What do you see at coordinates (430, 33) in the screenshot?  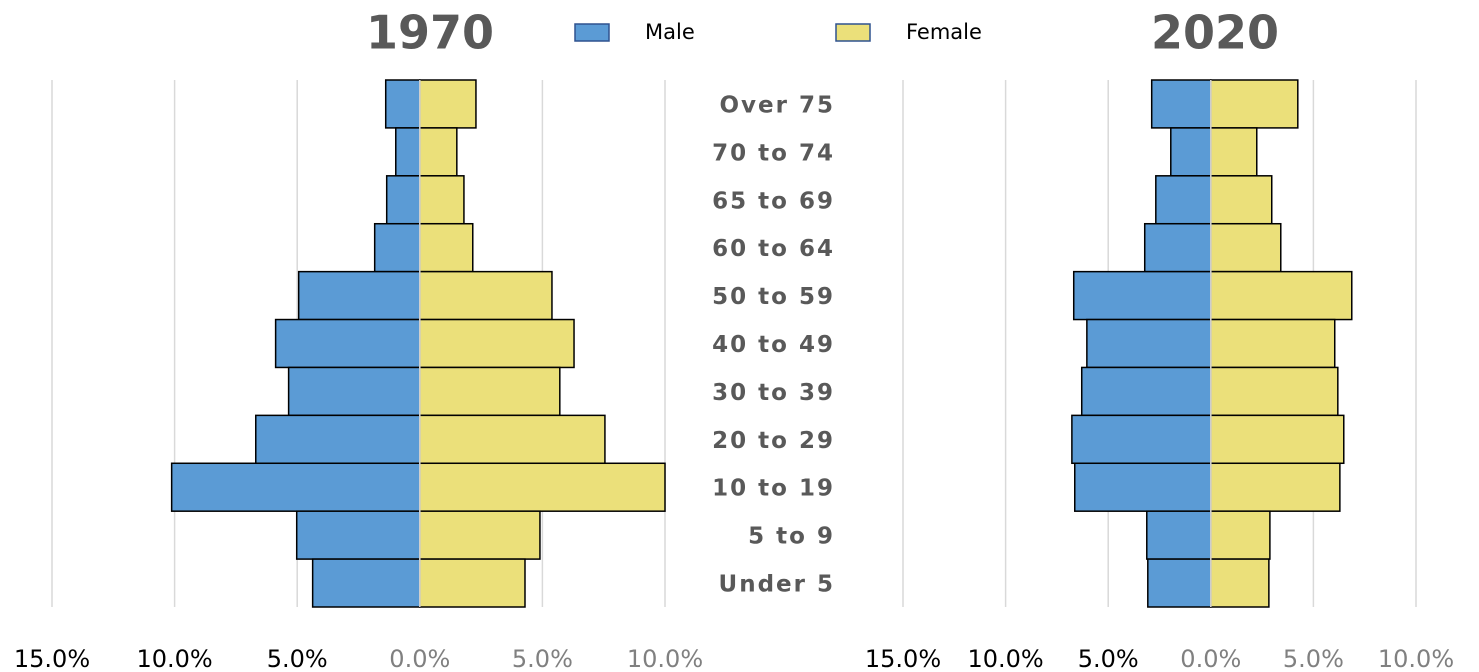 I see `chart-title: 1970` at bounding box center [430, 33].